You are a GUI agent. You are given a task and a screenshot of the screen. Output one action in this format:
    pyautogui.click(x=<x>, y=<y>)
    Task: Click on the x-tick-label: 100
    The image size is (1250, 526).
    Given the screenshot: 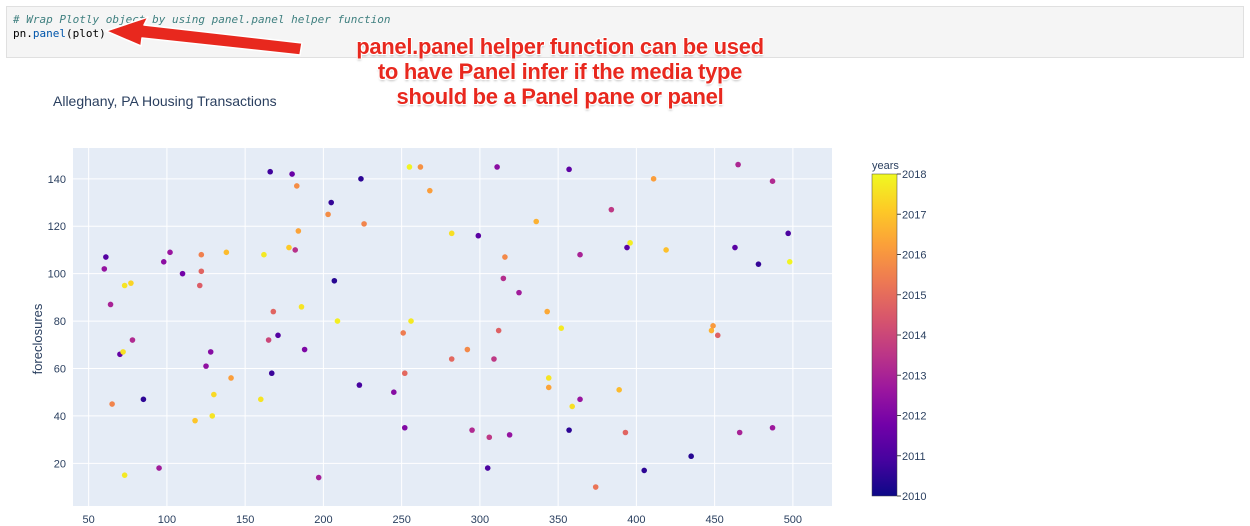 What is the action you would take?
    pyautogui.click(x=167, y=520)
    